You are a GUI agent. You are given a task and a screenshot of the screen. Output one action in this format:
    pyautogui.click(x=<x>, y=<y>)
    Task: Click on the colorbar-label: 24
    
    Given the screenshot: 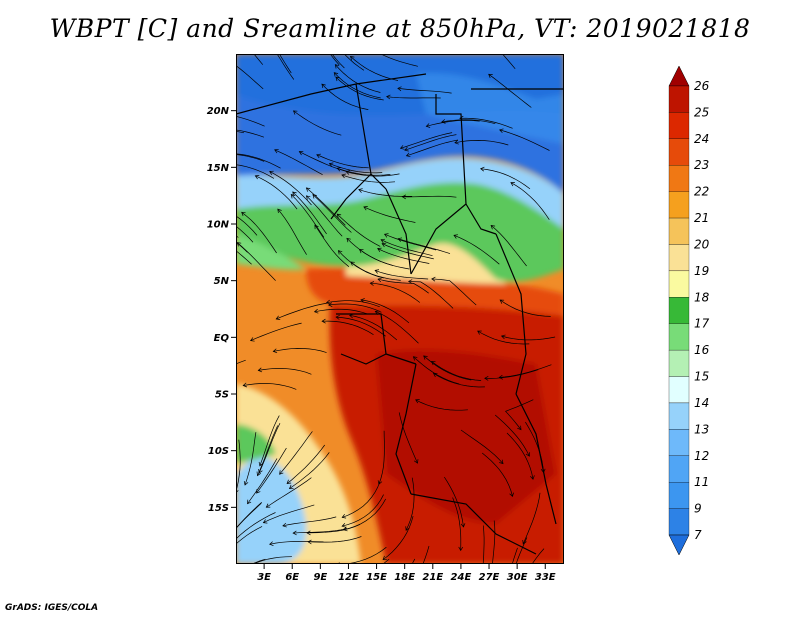 What is the action you would take?
    pyautogui.click(x=701, y=139)
    